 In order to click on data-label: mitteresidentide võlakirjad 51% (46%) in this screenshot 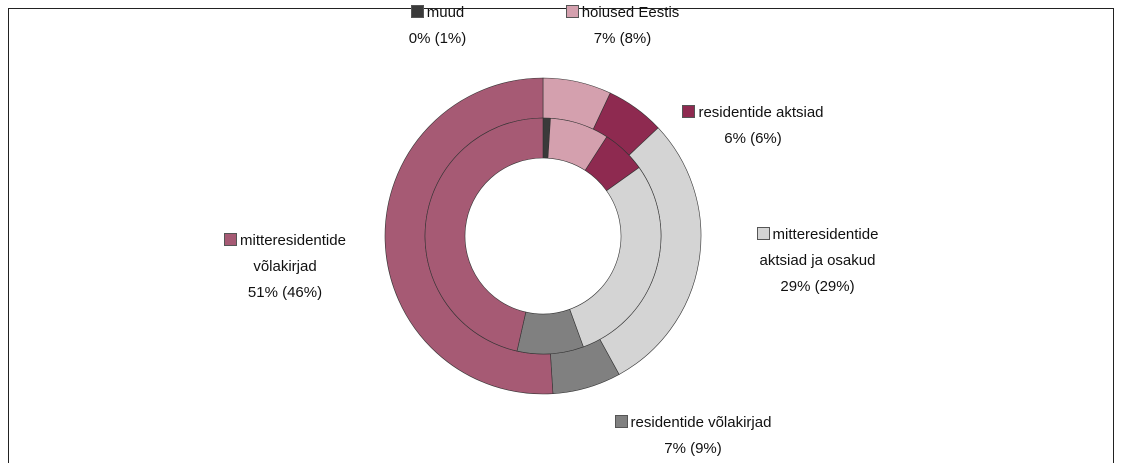, I will do `click(285, 267)`.